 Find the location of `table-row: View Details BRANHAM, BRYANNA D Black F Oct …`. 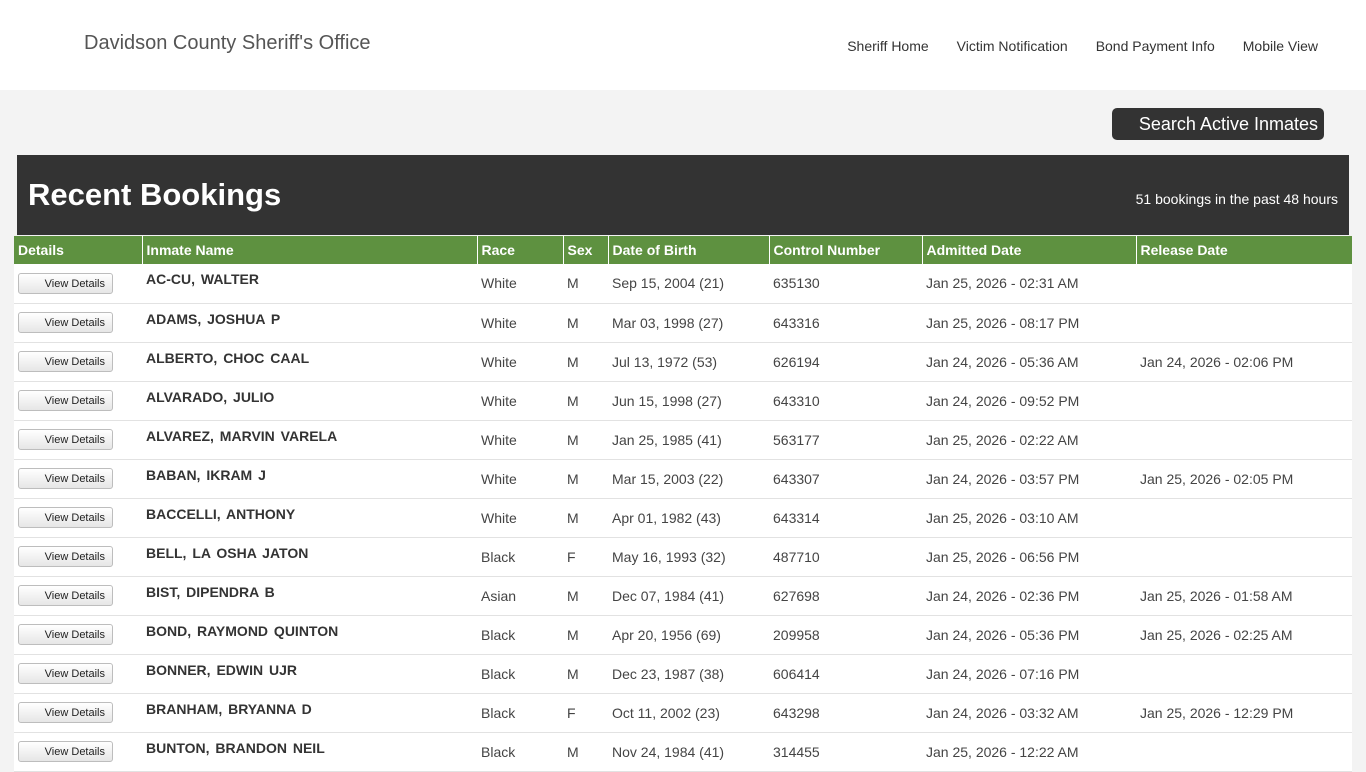

table-row: View Details BRANHAM, BRYANNA D Black F Oct … is located at coordinates (683, 712).